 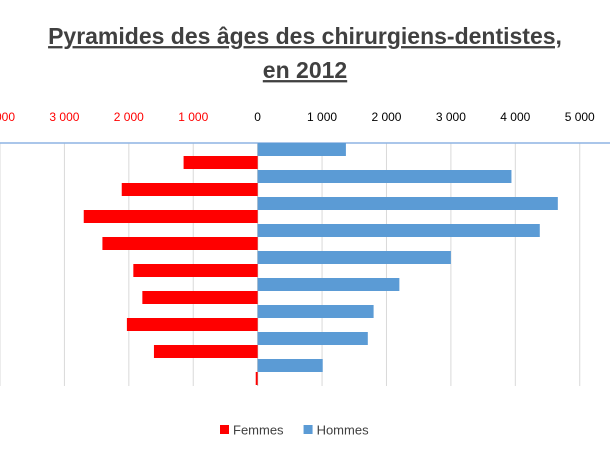 I want to click on x-tick-label: 0, so click(x=257, y=117).